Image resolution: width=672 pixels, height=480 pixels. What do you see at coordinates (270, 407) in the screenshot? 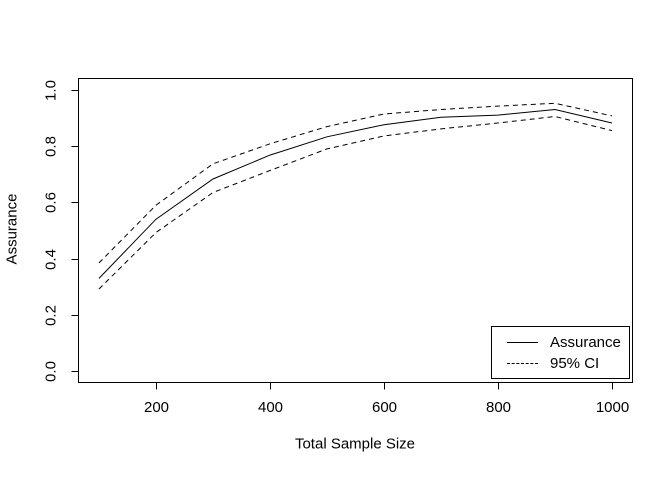
I see `x-tick-label: 400` at bounding box center [270, 407].